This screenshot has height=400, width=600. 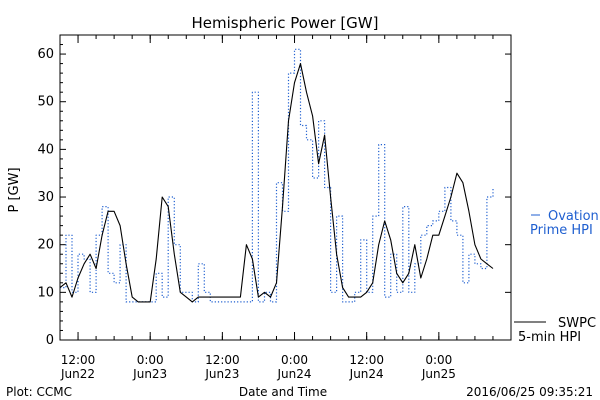 What do you see at coordinates (556, 277) in the screenshot?
I see `legend: Ovation Prime HPI SWPC 5-min HPI` at bounding box center [556, 277].